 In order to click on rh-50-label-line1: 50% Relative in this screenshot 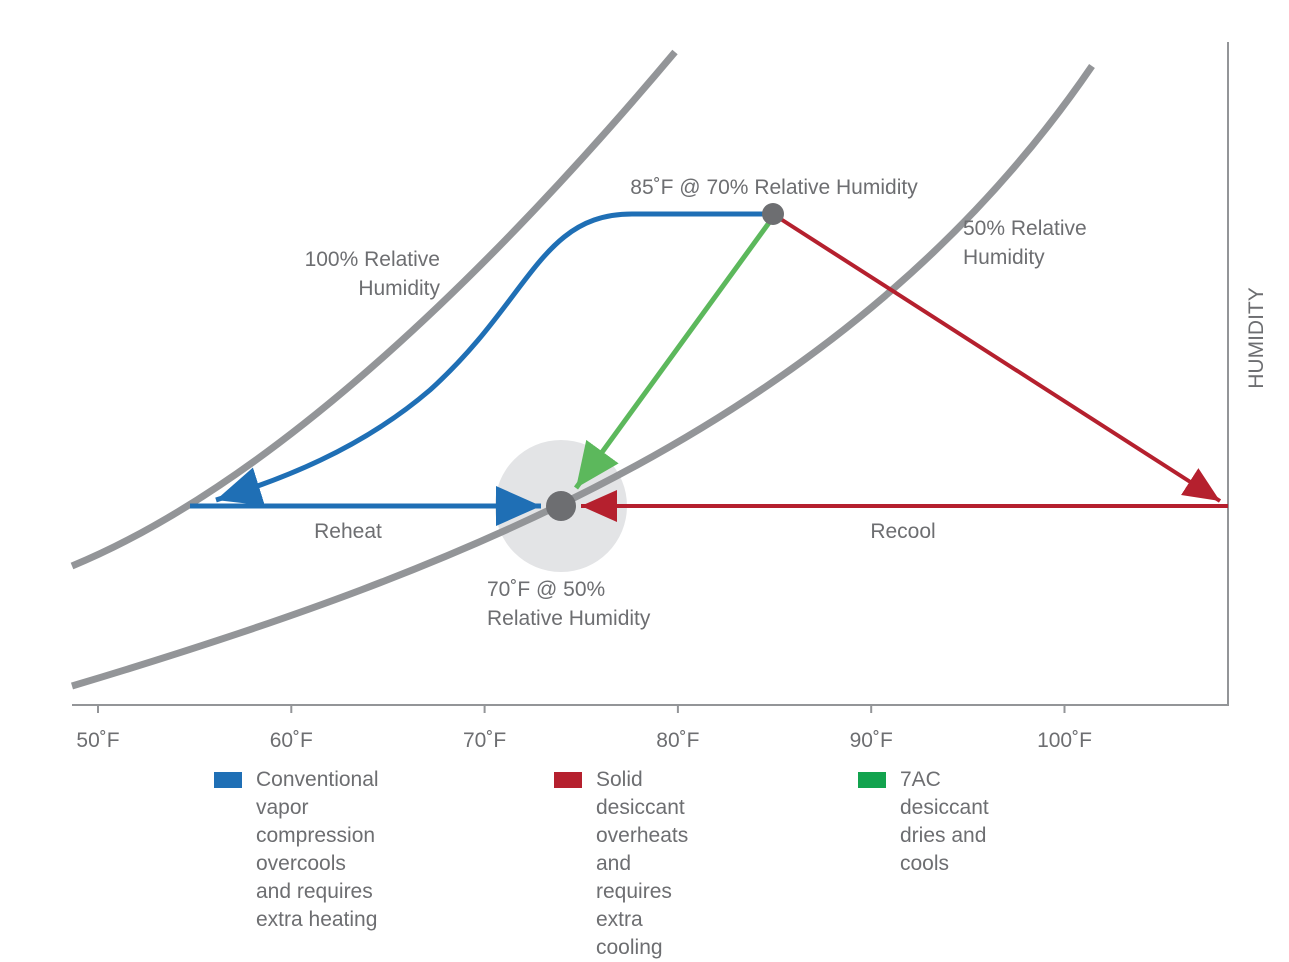, I will do `click(1025, 228)`.